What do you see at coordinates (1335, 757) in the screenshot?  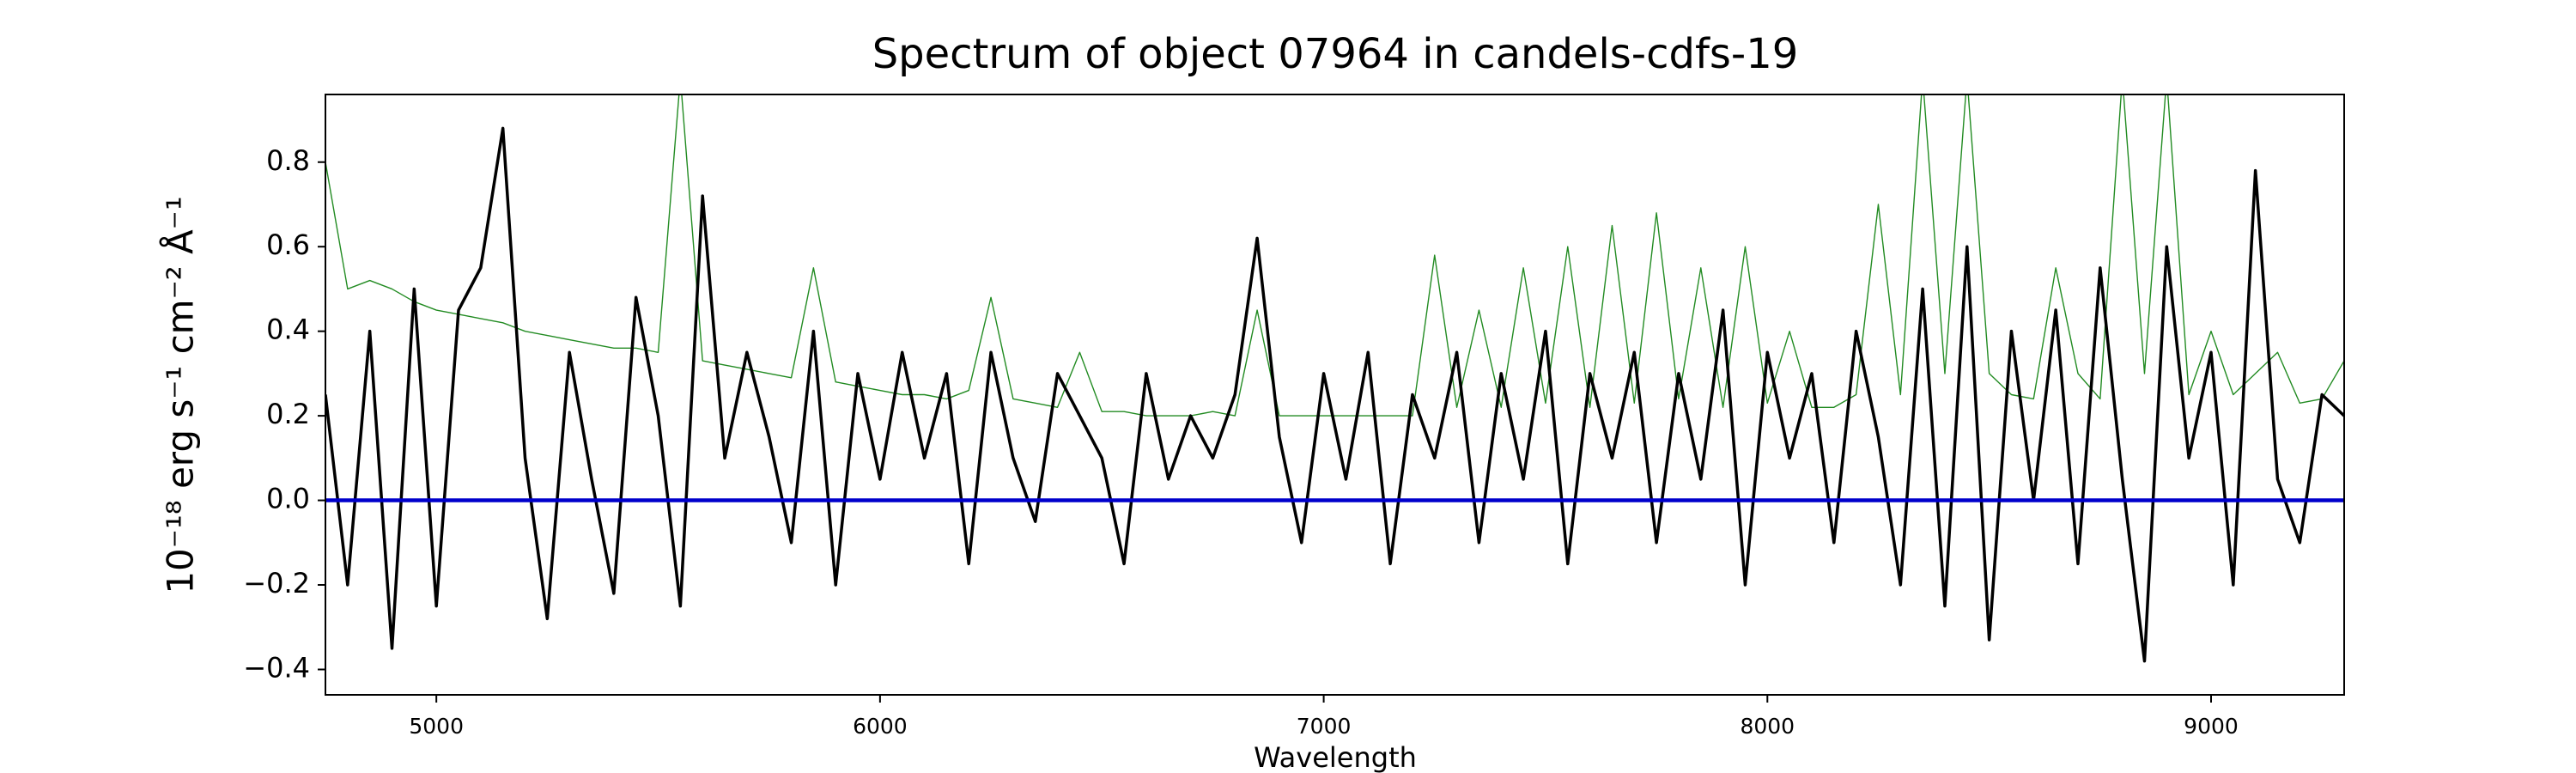 I see `x-axis-label: Wavelength` at bounding box center [1335, 757].